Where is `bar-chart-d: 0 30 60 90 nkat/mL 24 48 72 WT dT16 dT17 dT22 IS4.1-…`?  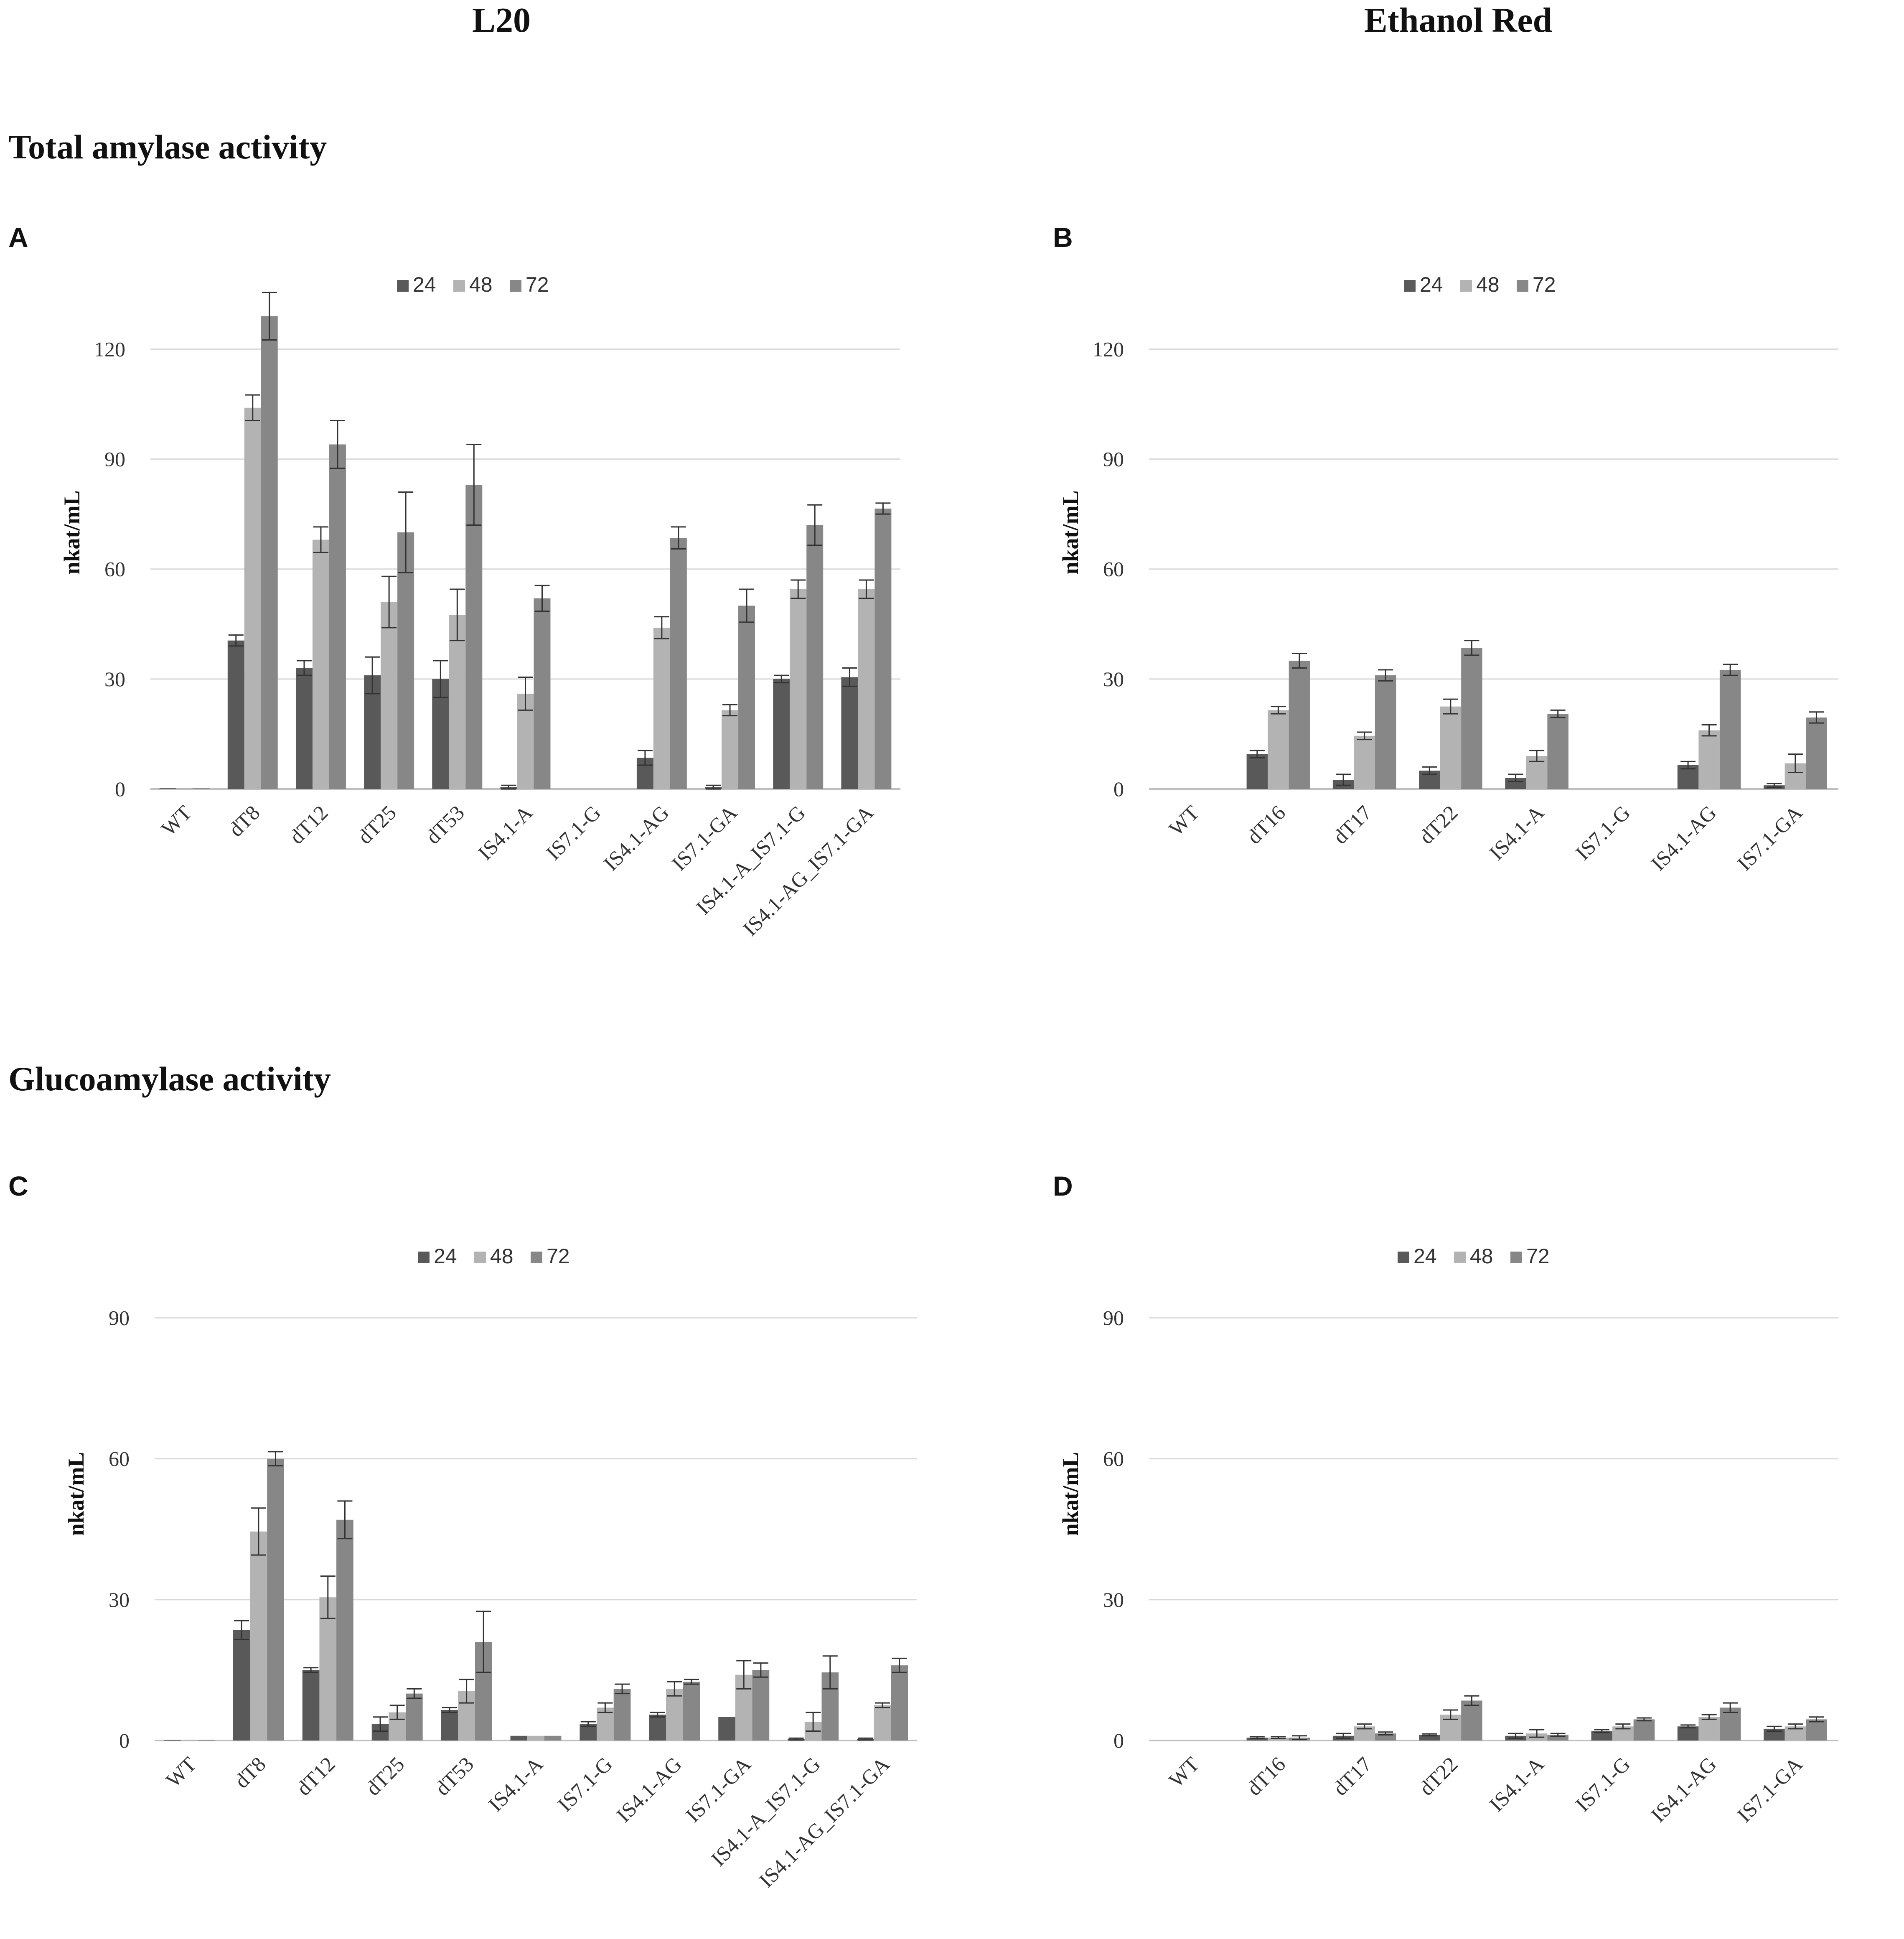
bar-chart-d: 0 30 60 90 nkat/mL 24 48 72 WT dT16 dT17 dT22 IS4.1-… is located at coordinates (1448, 1535).